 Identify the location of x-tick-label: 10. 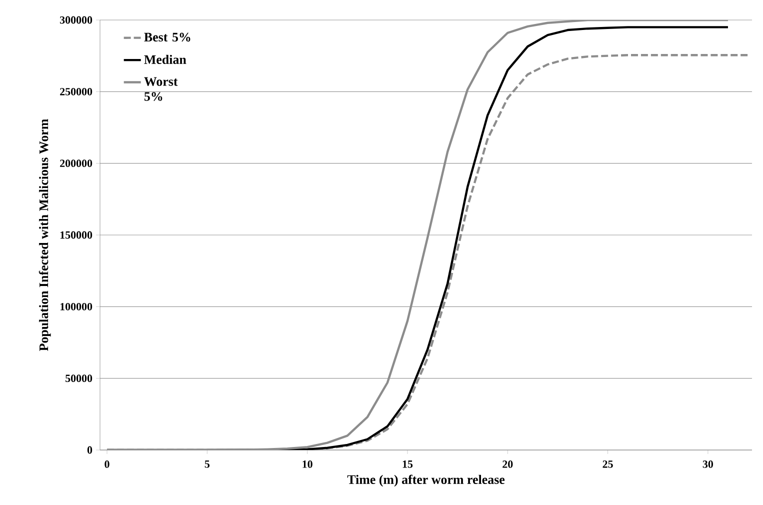
(307, 464).